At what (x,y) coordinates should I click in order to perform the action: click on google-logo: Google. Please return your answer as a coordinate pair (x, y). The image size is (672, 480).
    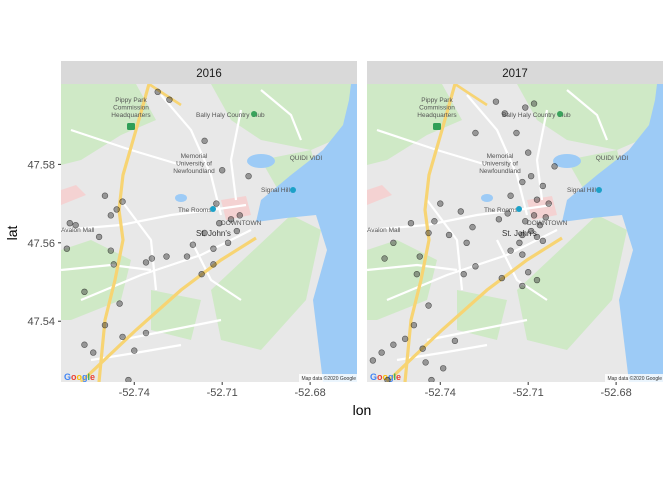
    Looking at the image, I should click on (385, 377).